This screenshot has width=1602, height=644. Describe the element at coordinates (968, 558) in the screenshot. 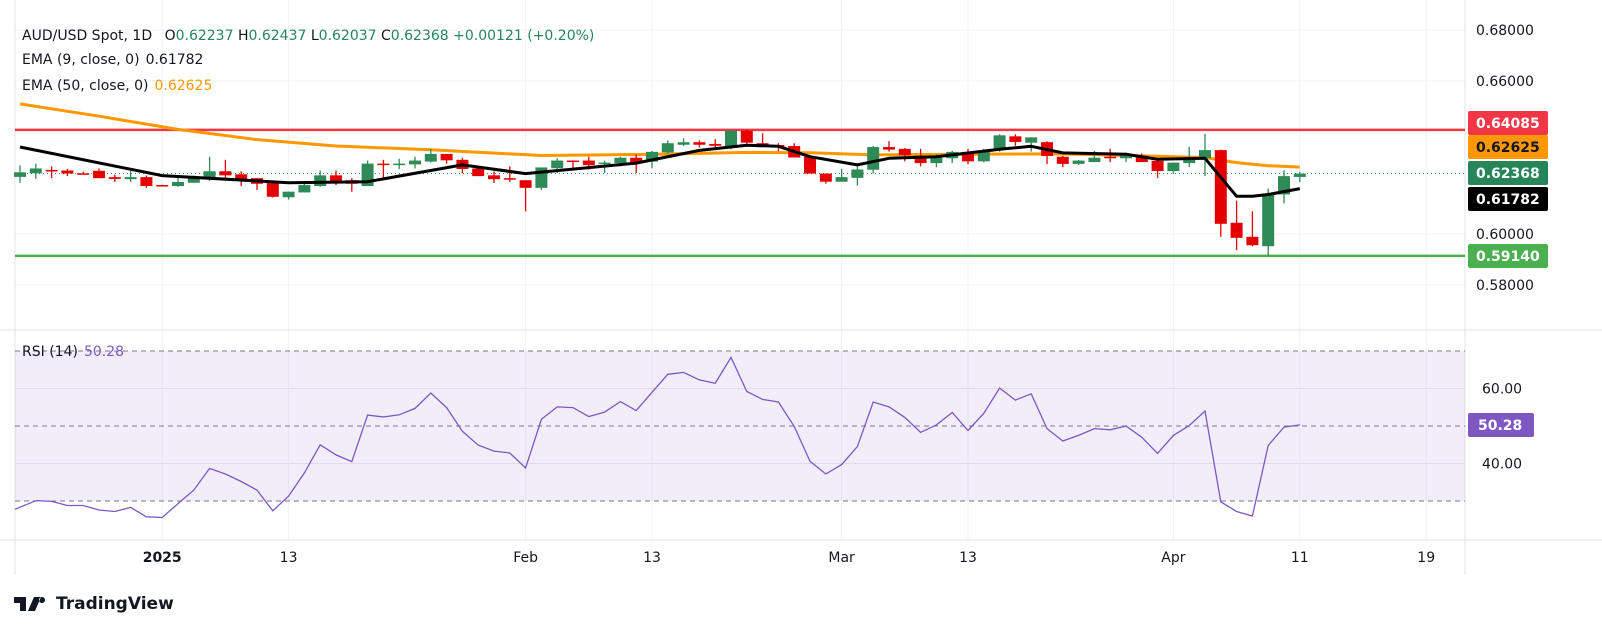

I see `time-tick-label: 13` at that location.